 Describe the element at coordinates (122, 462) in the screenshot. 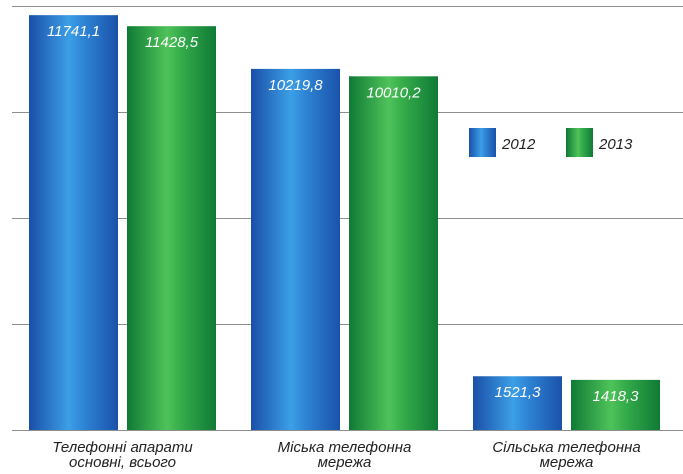

I see `category-label-0-line-1: основні, всього` at that location.